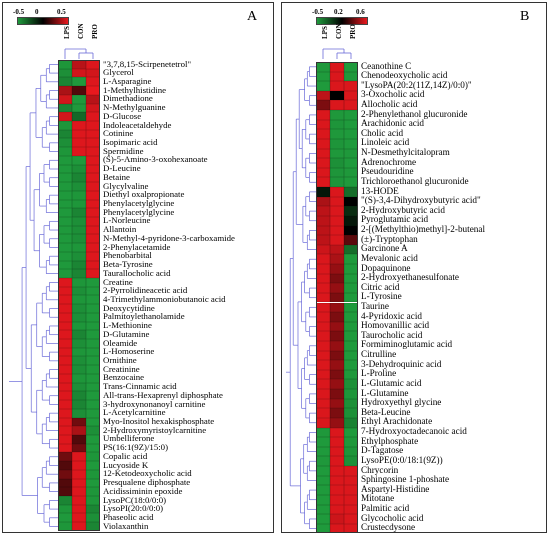 Image resolution: width=550 pixels, height=536 pixels. Describe the element at coordinates (137, 272) in the screenshot. I see `row-label: Taurallocholic acid` at that location.